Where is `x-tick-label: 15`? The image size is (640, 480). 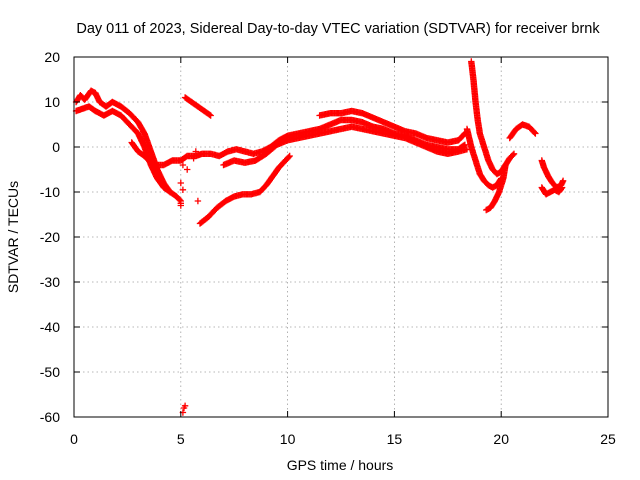
x-tick-label: 15 is located at coordinates (395, 439).